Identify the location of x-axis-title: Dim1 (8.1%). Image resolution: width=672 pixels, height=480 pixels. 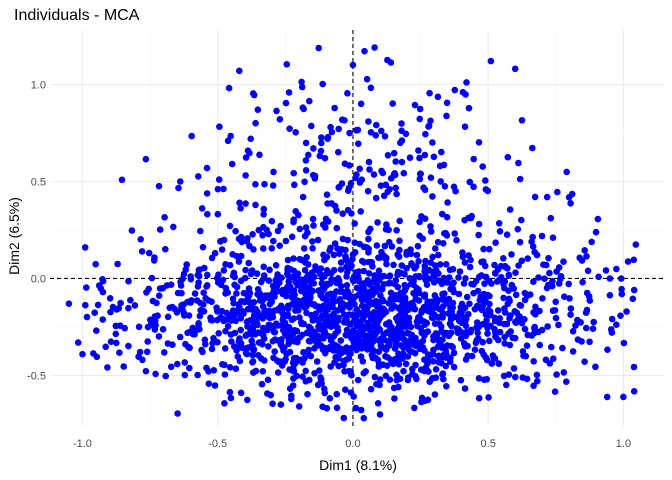
(358, 465).